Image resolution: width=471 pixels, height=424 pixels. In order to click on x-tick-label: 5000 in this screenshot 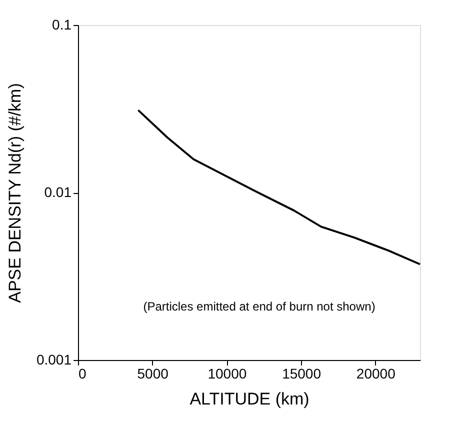, I will do `click(153, 374)`.